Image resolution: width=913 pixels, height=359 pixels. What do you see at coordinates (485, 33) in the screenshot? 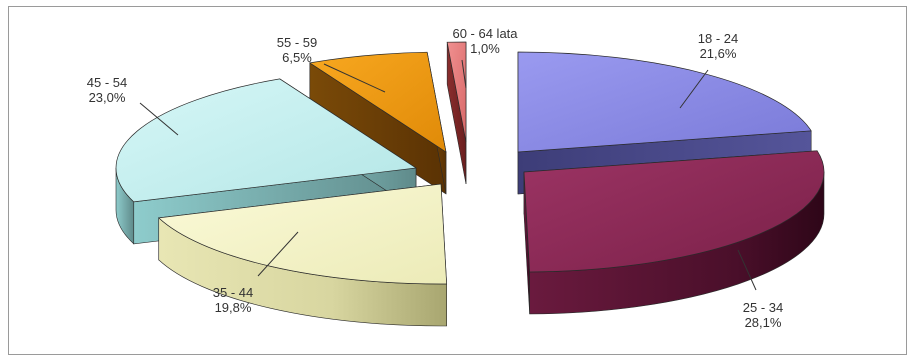
I see `slice-label: 60 - 64 lata` at bounding box center [485, 33].